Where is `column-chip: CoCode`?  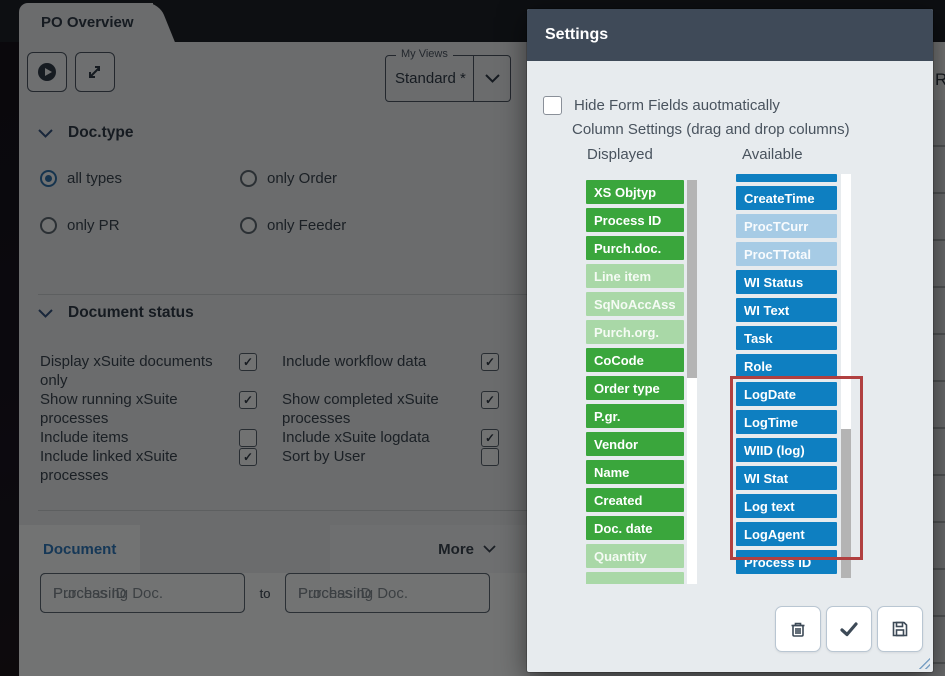 column-chip: CoCode is located at coordinates (635, 360).